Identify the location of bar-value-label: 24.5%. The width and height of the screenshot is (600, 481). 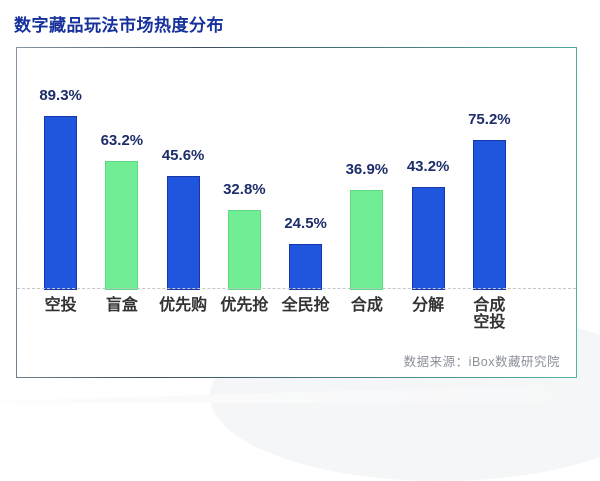
(305, 223).